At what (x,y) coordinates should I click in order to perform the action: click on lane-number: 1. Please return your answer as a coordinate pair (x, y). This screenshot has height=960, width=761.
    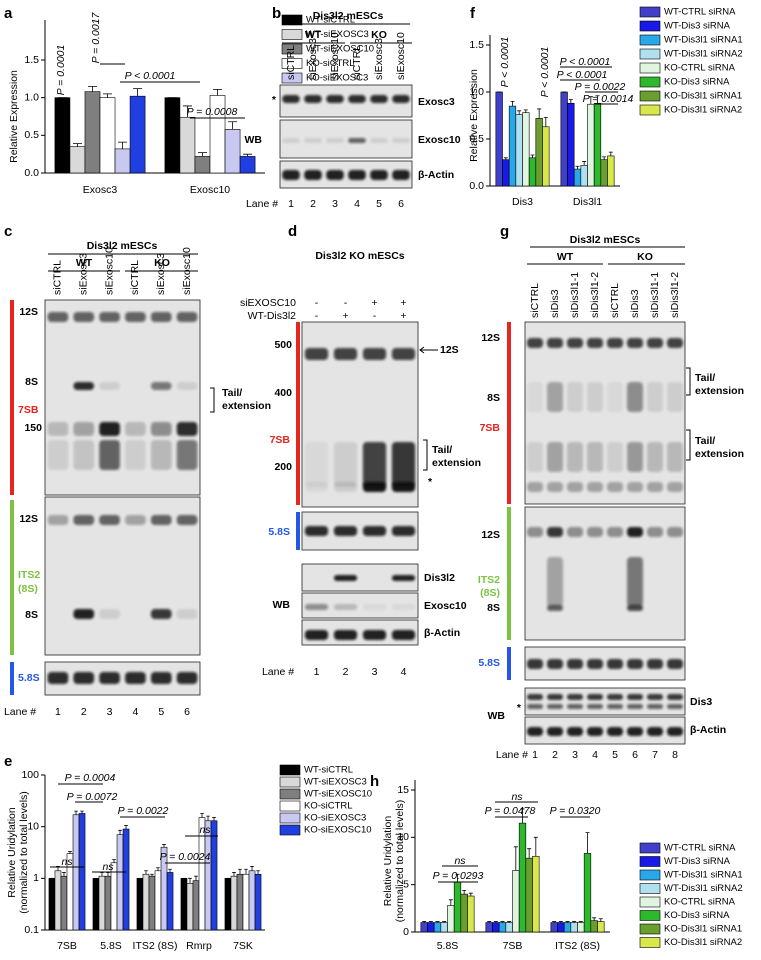
    Looking at the image, I should click on (291, 204).